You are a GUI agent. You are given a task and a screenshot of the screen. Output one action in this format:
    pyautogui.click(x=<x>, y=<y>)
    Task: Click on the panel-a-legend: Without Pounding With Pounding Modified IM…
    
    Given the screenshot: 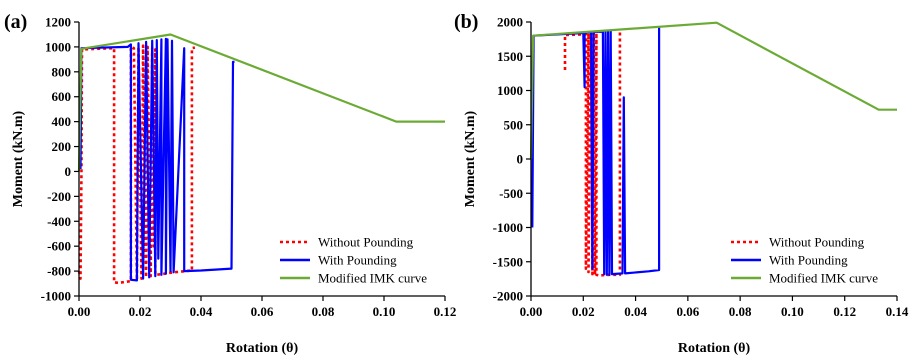 What is the action you would take?
    pyautogui.click(x=353, y=260)
    